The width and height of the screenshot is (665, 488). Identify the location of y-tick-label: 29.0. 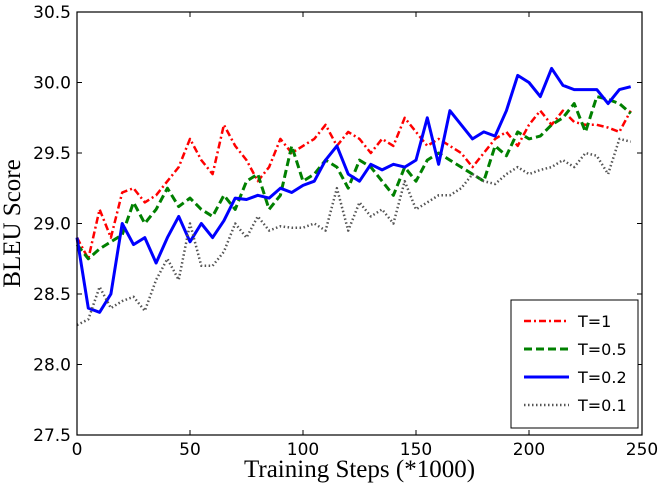
(52, 225).